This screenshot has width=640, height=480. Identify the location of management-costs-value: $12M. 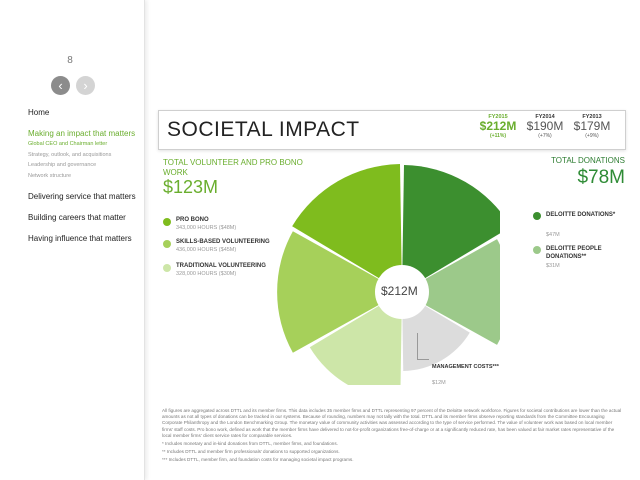
(439, 383).